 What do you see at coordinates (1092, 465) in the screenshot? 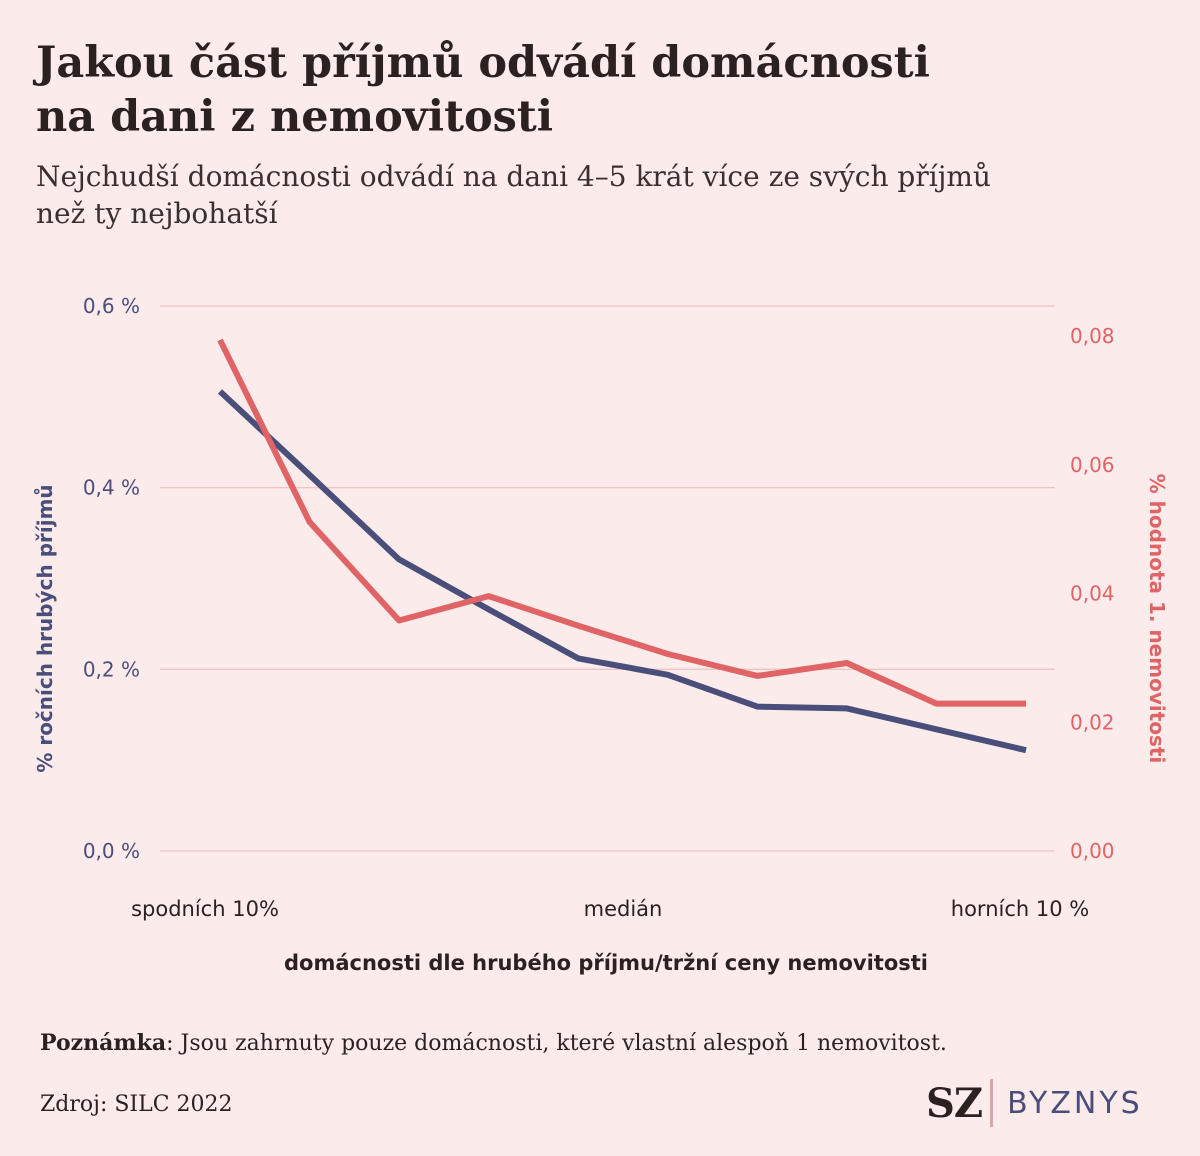
I see `y-right-tick-label-3: 0,06` at bounding box center [1092, 465].